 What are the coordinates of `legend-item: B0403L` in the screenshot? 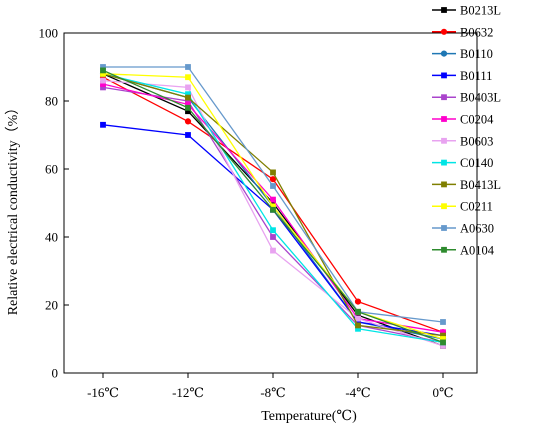 It's located at (466, 98).